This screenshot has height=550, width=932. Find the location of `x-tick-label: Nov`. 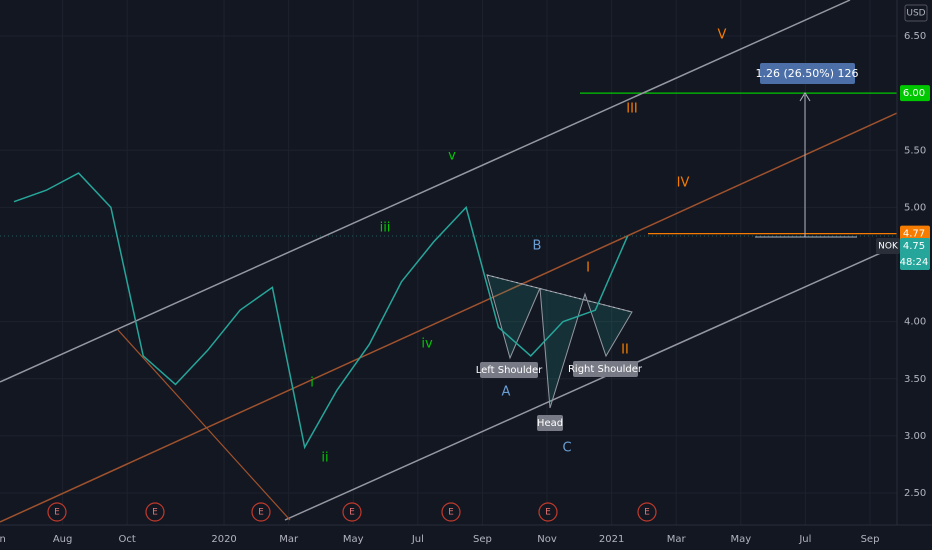

x-tick-label: Nov is located at coordinates (547, 539).